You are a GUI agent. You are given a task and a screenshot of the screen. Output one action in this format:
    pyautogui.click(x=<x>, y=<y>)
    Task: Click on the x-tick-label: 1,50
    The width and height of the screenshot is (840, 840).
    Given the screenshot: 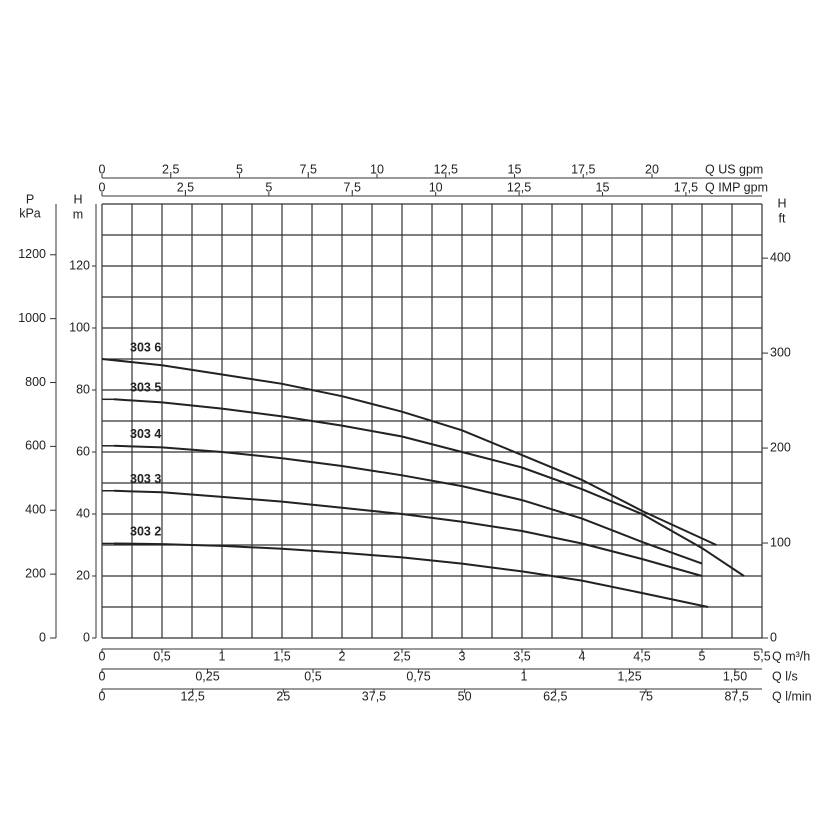 What is the action you would take?
    pyautogui.click(x=735, y=676)
    